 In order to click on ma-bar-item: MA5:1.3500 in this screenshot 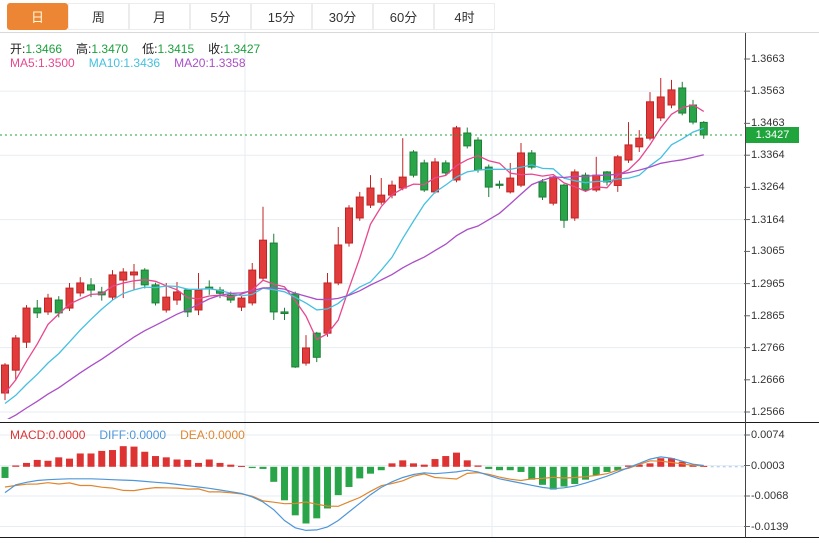, I will do `click(42, 63)`.